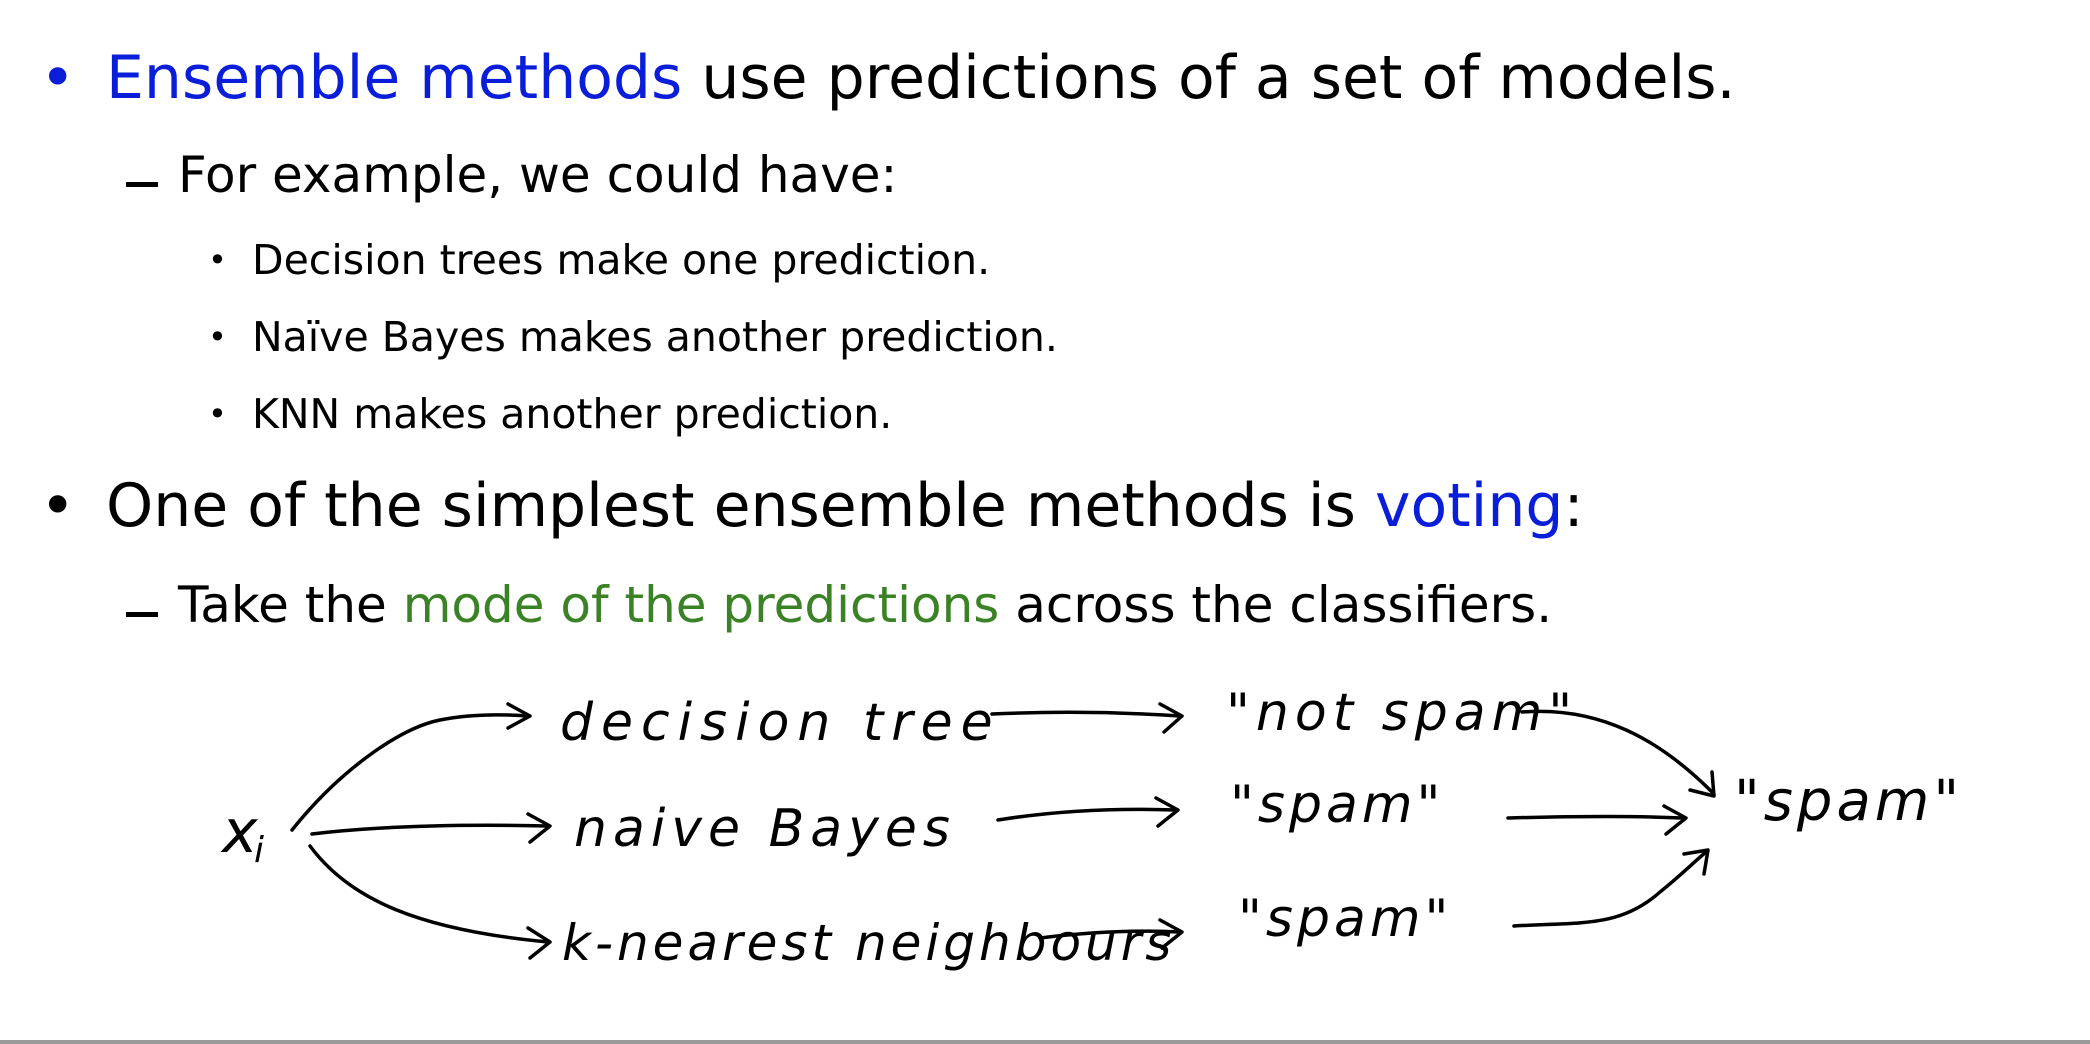 The image size is (2090, 1044). What do you see at coordinates (1402, 713) in the screenshot?
I see `prediction-tree: "not spam"` at bounding box center [1402, 713].